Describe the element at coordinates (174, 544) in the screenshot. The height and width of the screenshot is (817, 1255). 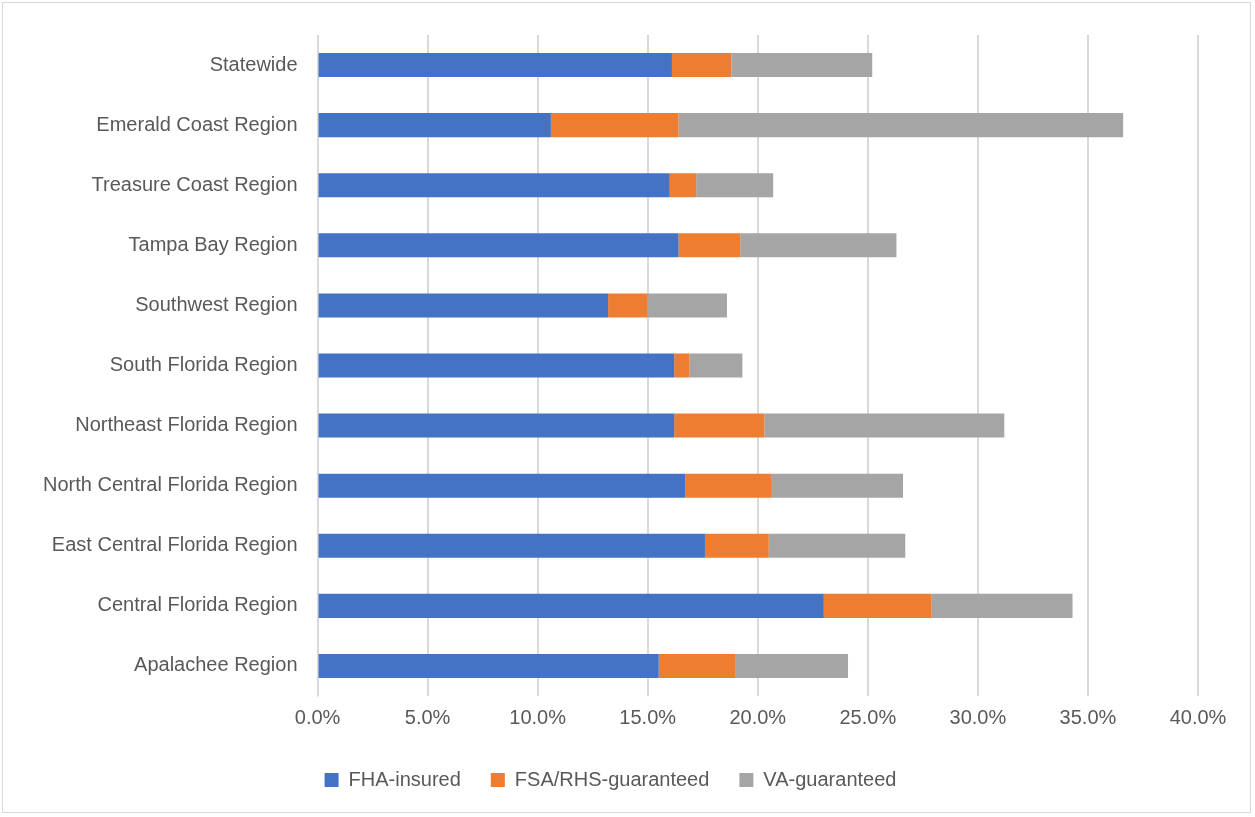
I see `y-tick-label: East Central Florida Region` at that location.